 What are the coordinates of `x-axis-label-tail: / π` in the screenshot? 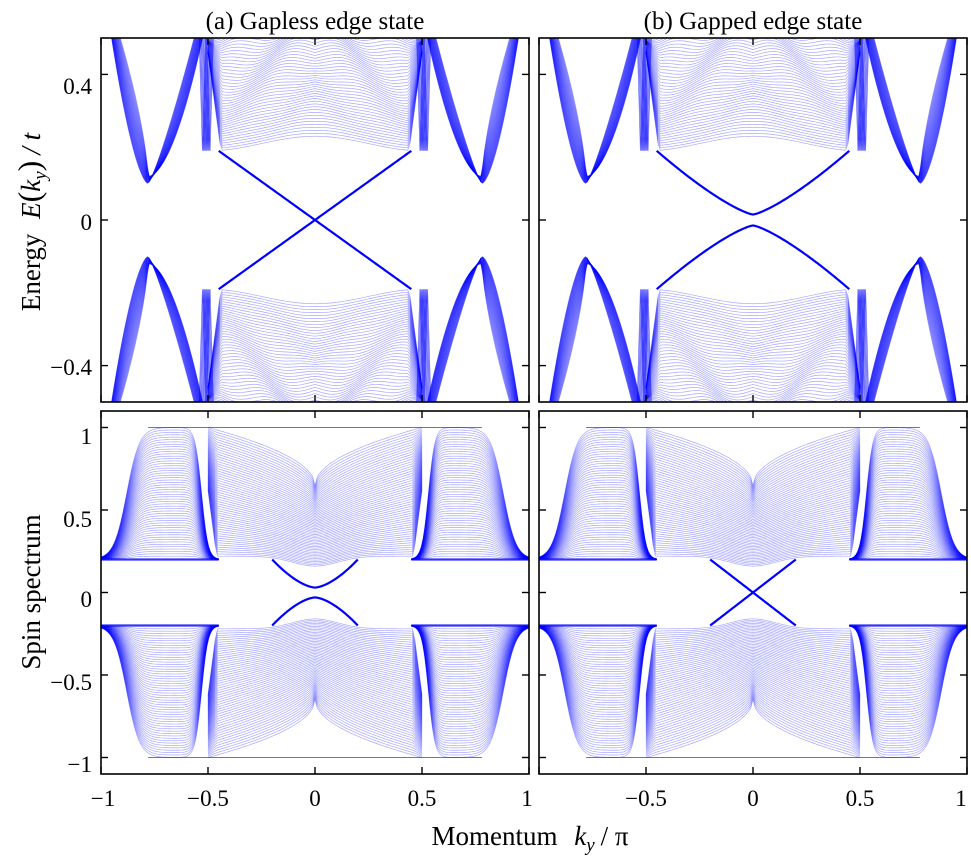 It's located at (615, 836).